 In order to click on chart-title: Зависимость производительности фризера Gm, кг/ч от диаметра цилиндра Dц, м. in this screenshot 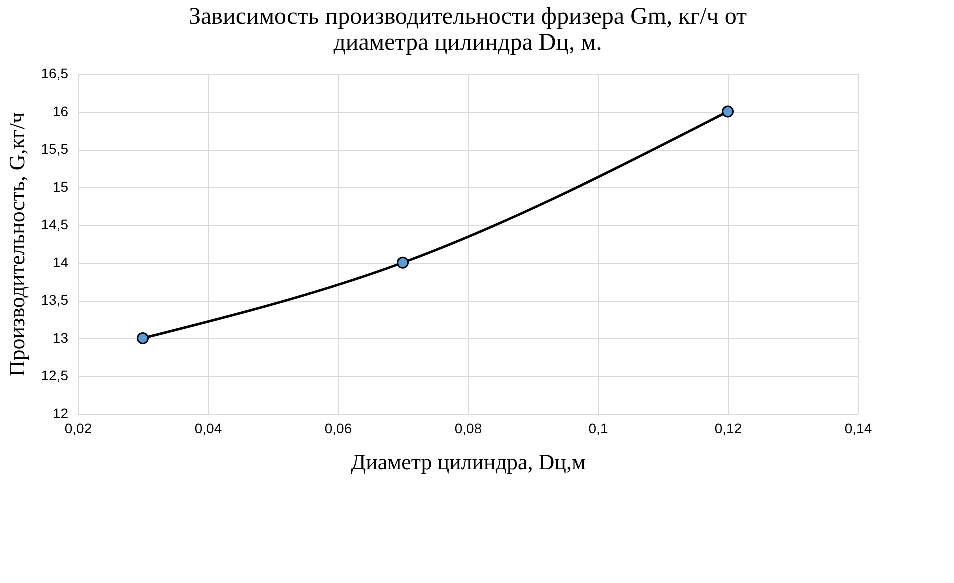, I will do `click(468, 30)`.